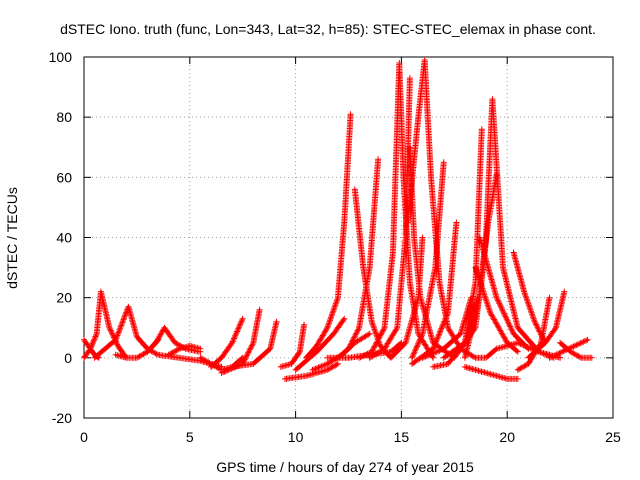 The image size is (640, 480). Describe the element at coordinates (84, 437) in the screenshot. I see `x-tick-label: 0` at that location.